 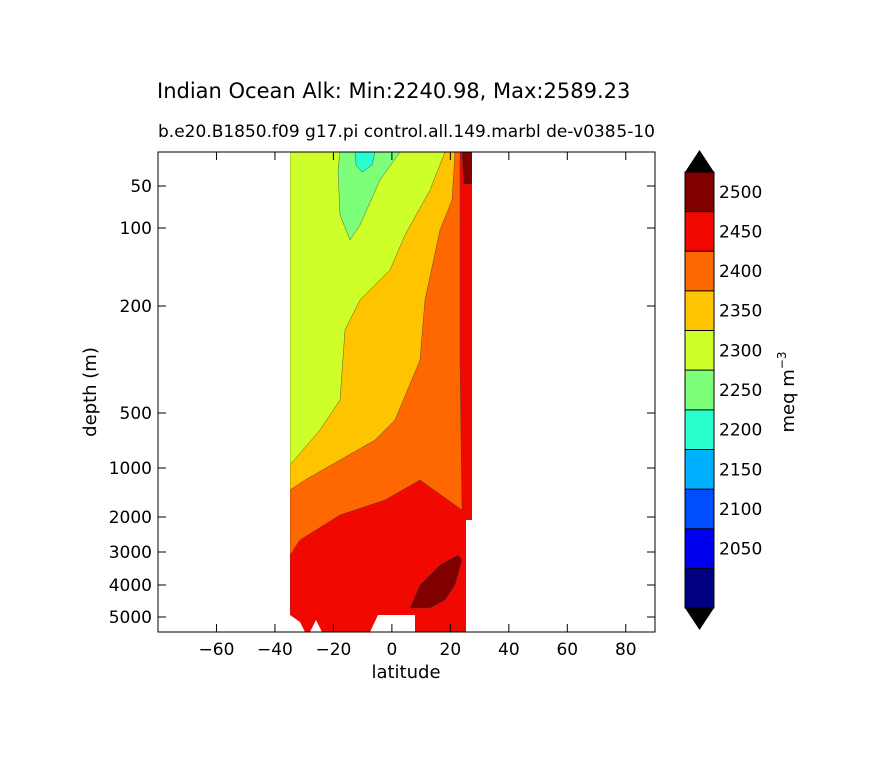 What do you see at coordinates (699, 619) in the screenshot?
I see `colorbar-extend-min` at bounding box center [699, 619].